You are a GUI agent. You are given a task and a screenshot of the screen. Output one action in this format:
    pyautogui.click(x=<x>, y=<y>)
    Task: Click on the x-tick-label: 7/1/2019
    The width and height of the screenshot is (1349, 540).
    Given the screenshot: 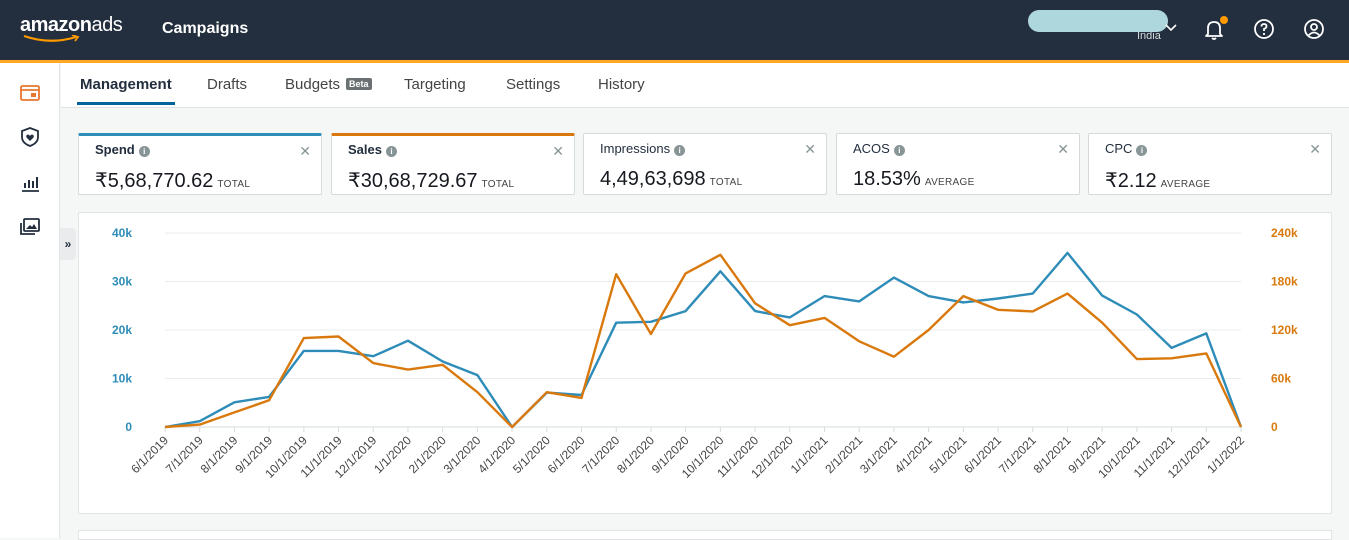 What is the action you would take?
    pyautogui.click(x=184, y=454)
    